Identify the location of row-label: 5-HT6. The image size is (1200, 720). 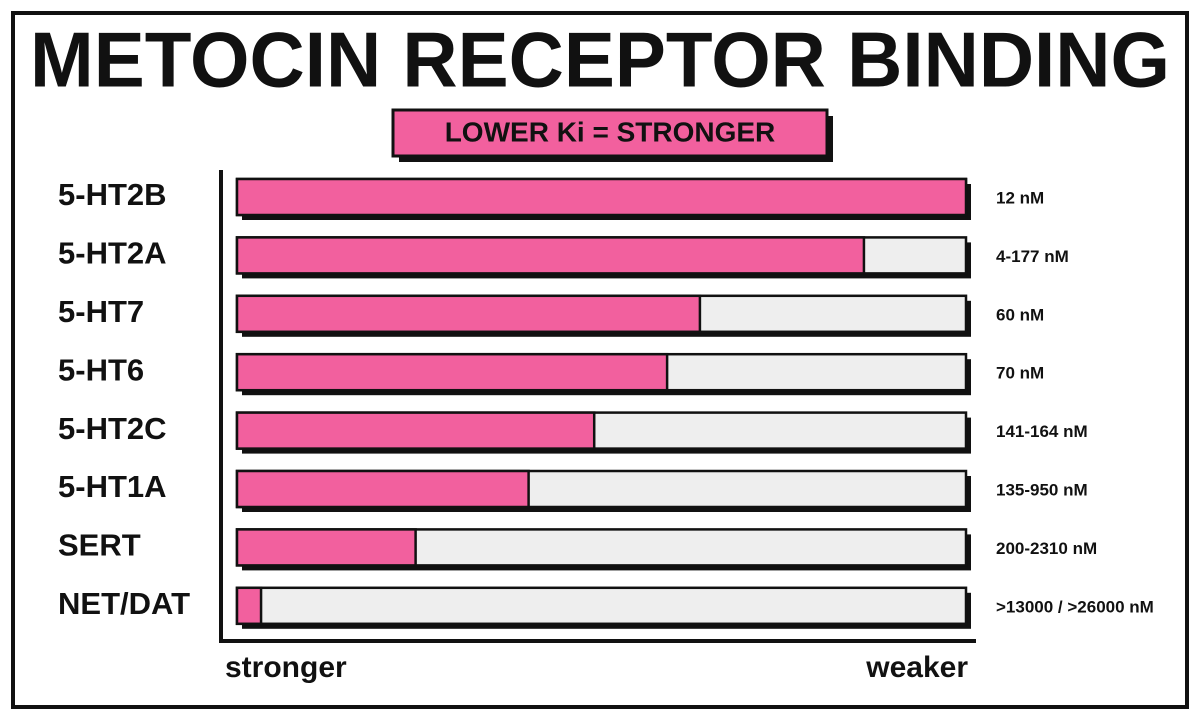
(101, 369).